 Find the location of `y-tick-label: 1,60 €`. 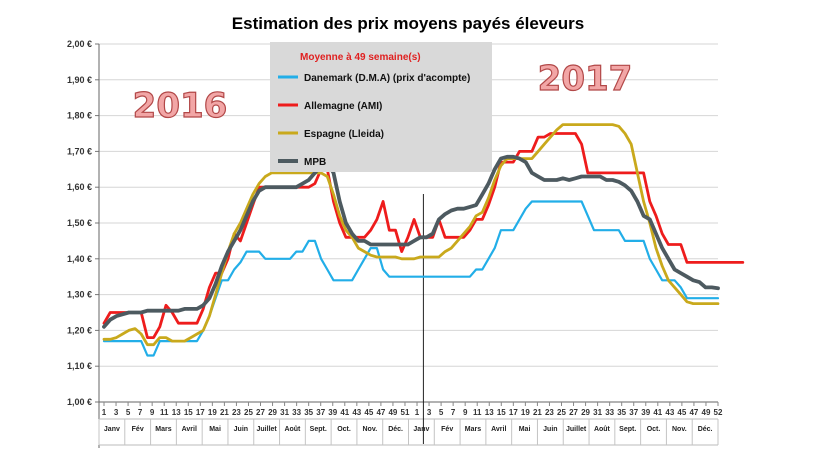

y-tick-label: 1,60 € is located at coordinates (79, 187).